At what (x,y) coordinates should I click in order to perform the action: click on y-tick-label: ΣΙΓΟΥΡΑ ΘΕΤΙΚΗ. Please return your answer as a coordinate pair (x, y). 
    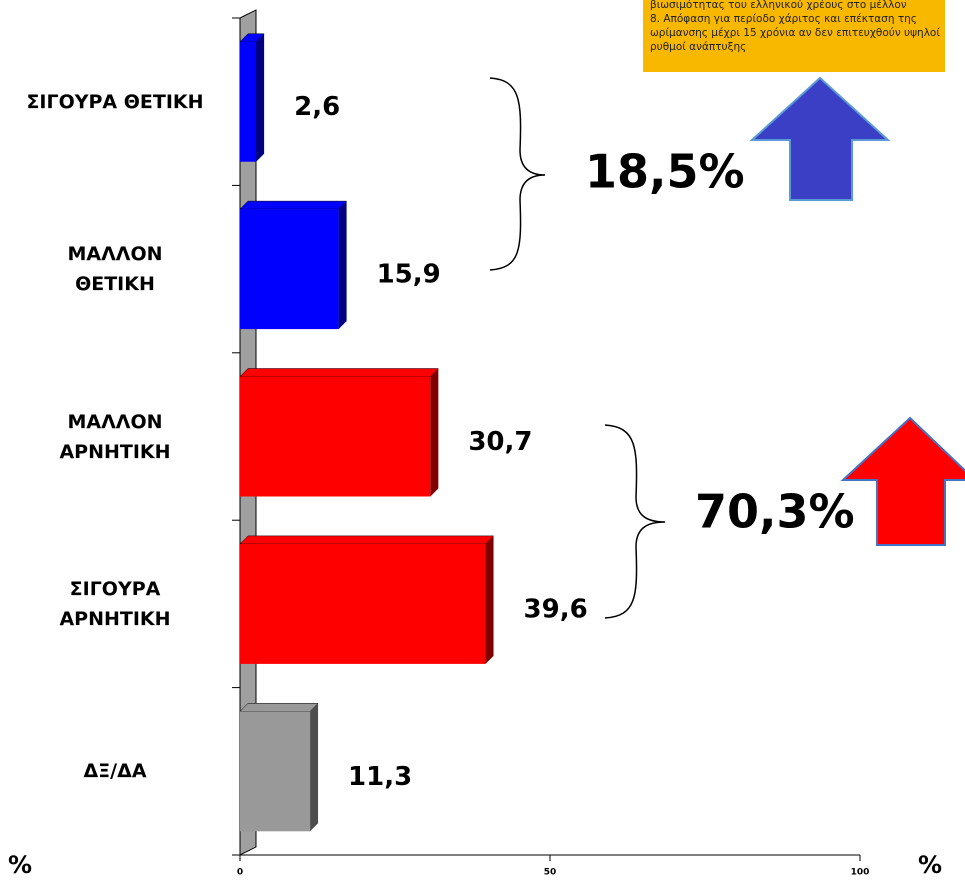
    Looking at the image, I should click on (115, 101).